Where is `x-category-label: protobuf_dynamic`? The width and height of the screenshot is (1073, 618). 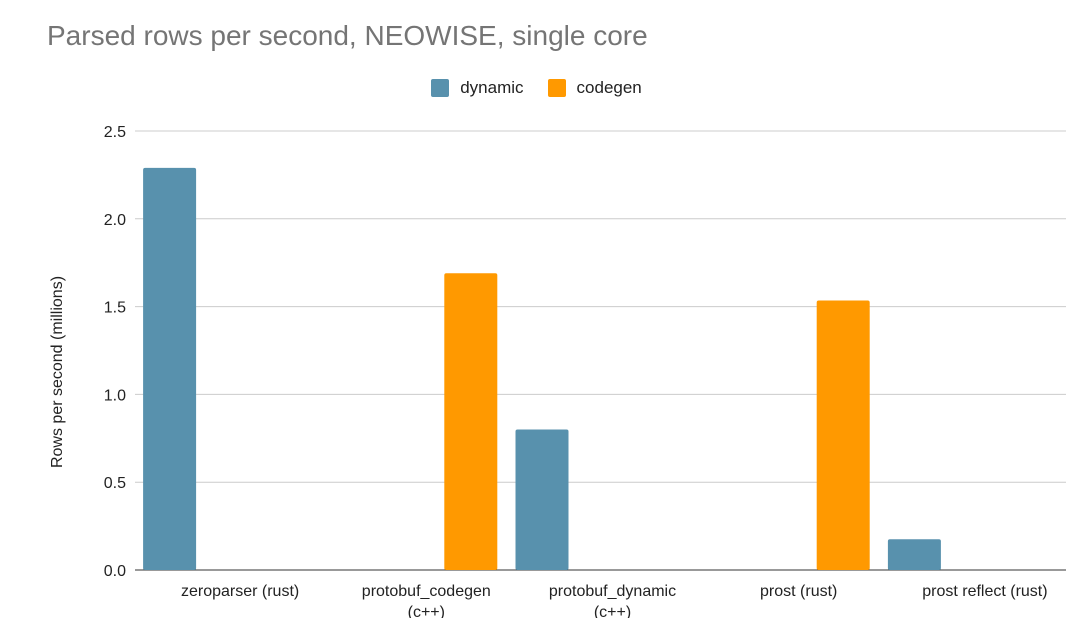 x-category-label: protobuf_dynamic is located at coordinates (612, 591).